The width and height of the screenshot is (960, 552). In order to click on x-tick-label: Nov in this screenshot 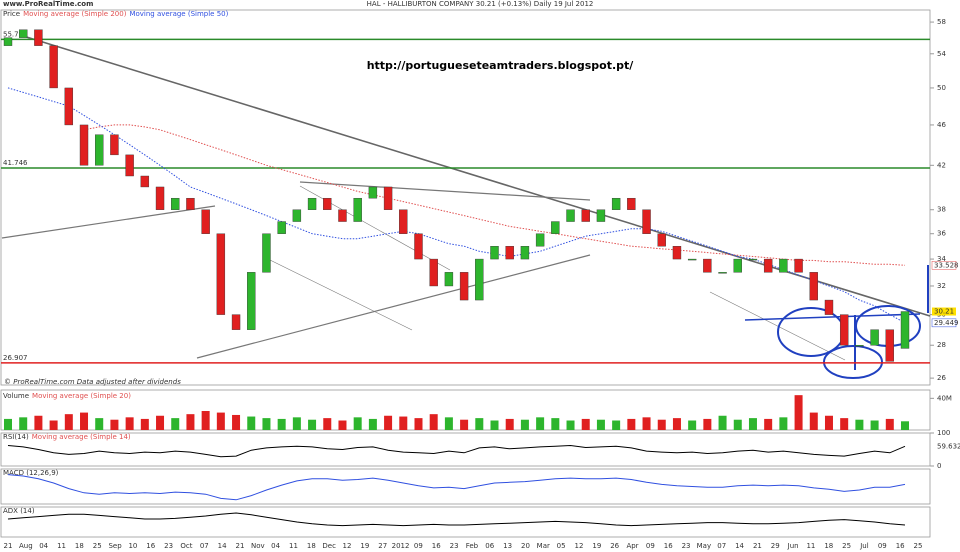, I will do `click(258, 546)`.